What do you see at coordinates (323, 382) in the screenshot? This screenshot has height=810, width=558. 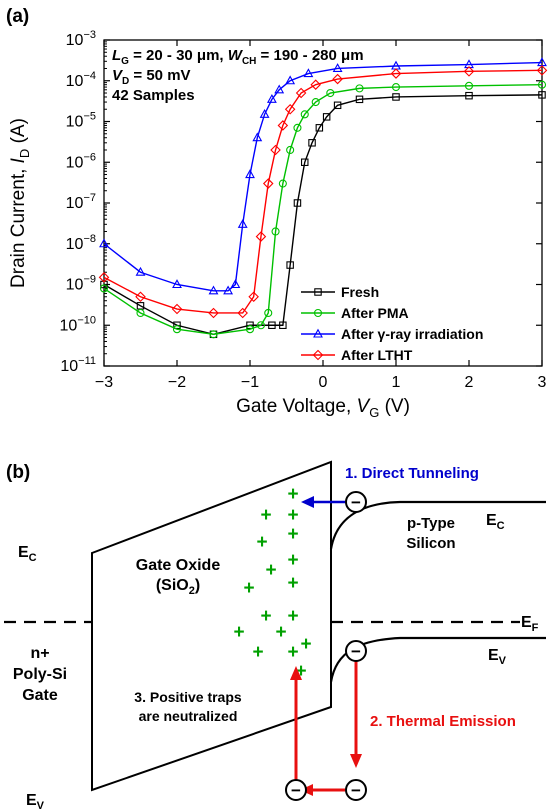 I see `x-tick-label: 0` at bounding box center [323, 382].